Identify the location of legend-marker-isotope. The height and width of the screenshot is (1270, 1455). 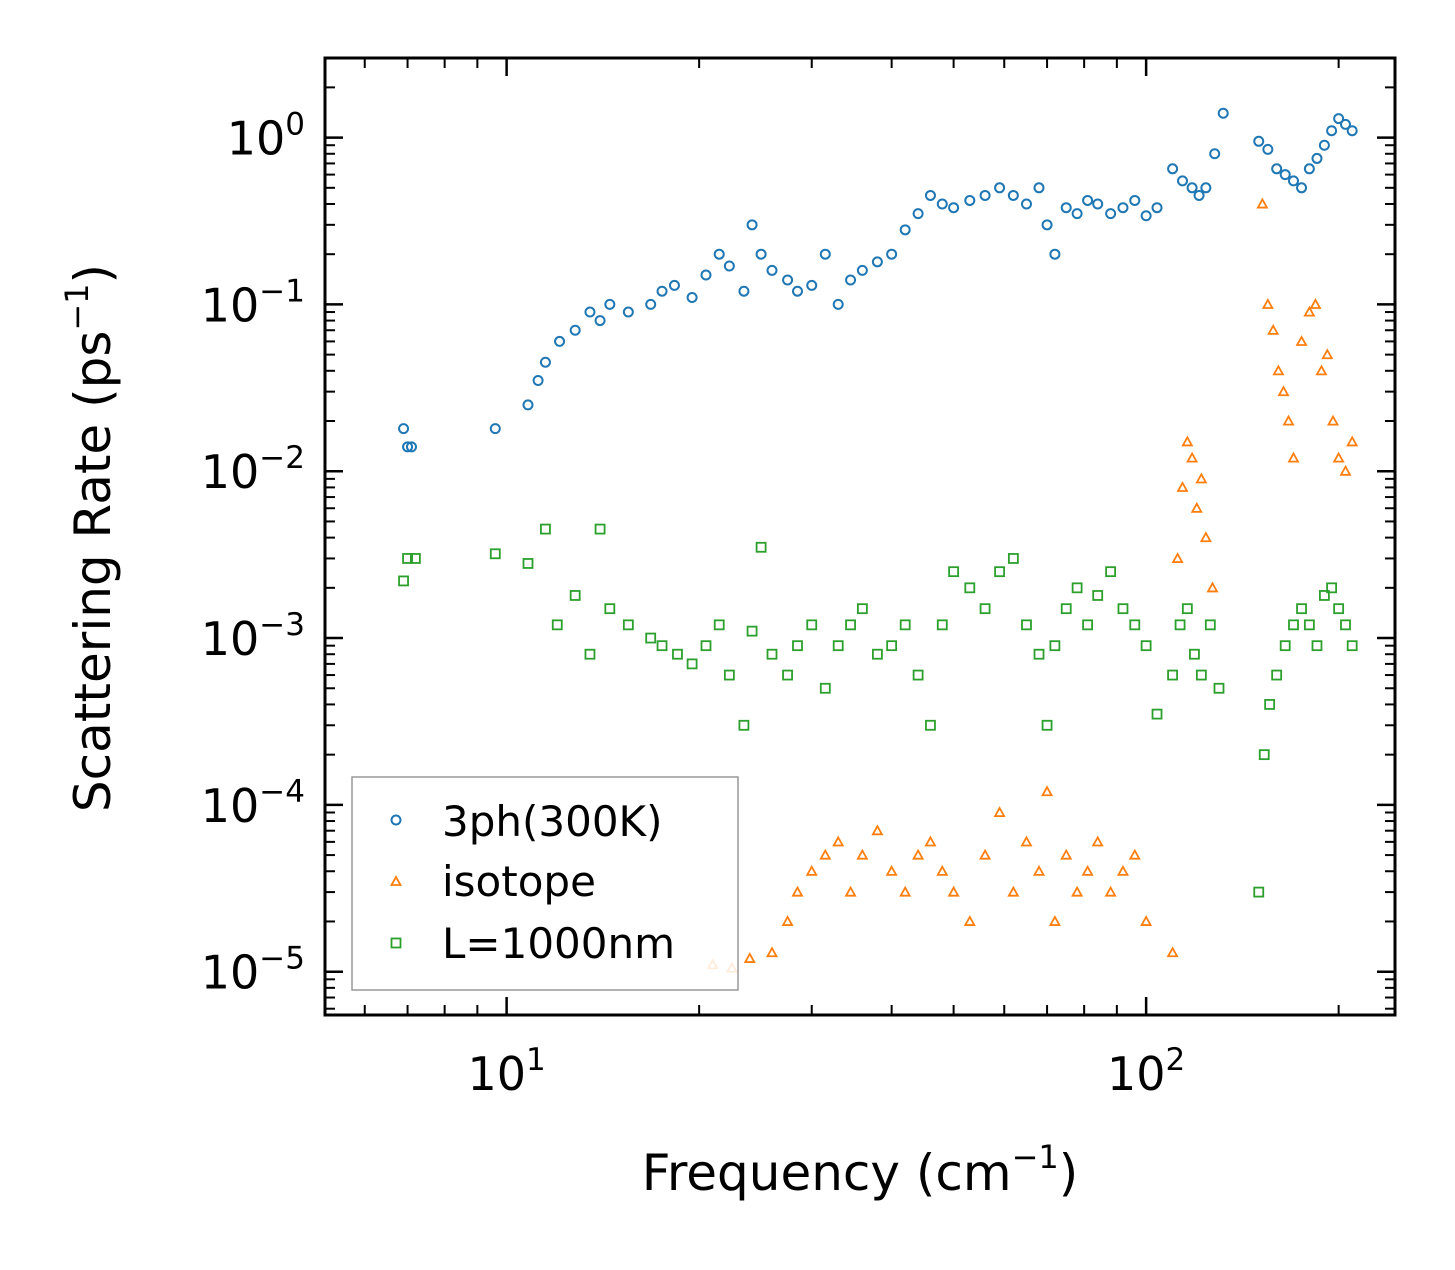
(396, 880).